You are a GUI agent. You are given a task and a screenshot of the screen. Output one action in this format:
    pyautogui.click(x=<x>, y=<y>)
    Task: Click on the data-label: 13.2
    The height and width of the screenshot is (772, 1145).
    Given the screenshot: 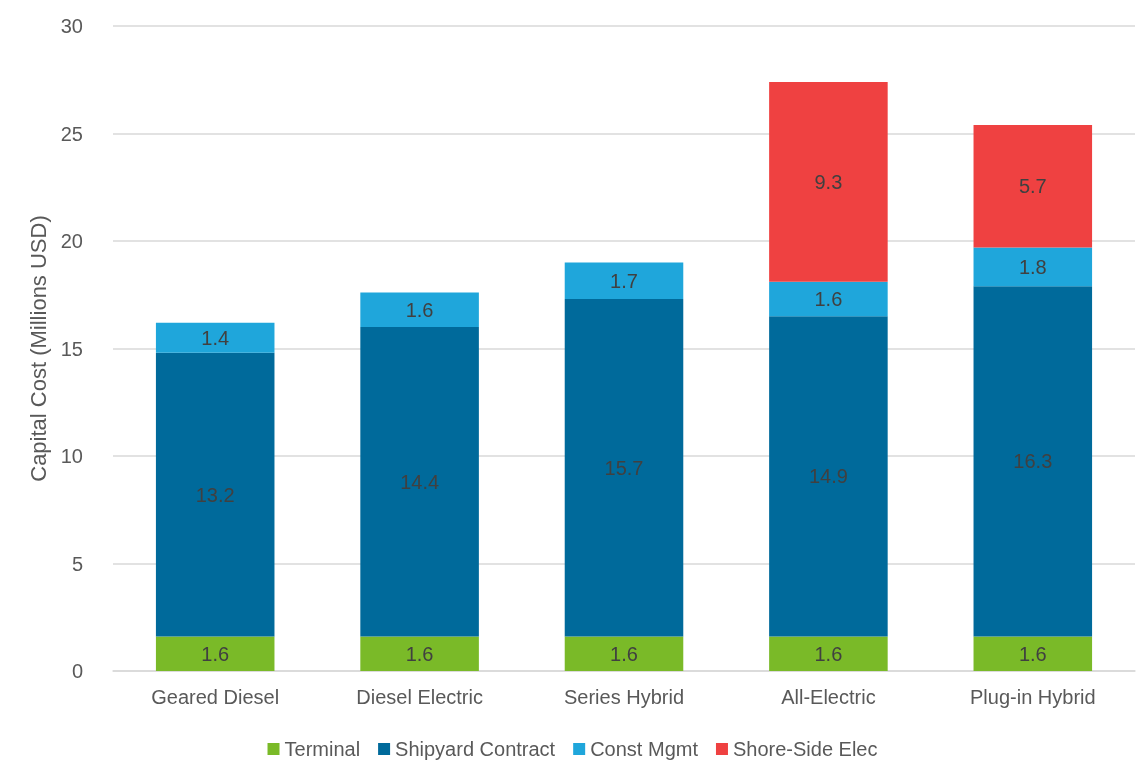 What is the action you would take?
    pyautogui.click(x=215, y=494)
    